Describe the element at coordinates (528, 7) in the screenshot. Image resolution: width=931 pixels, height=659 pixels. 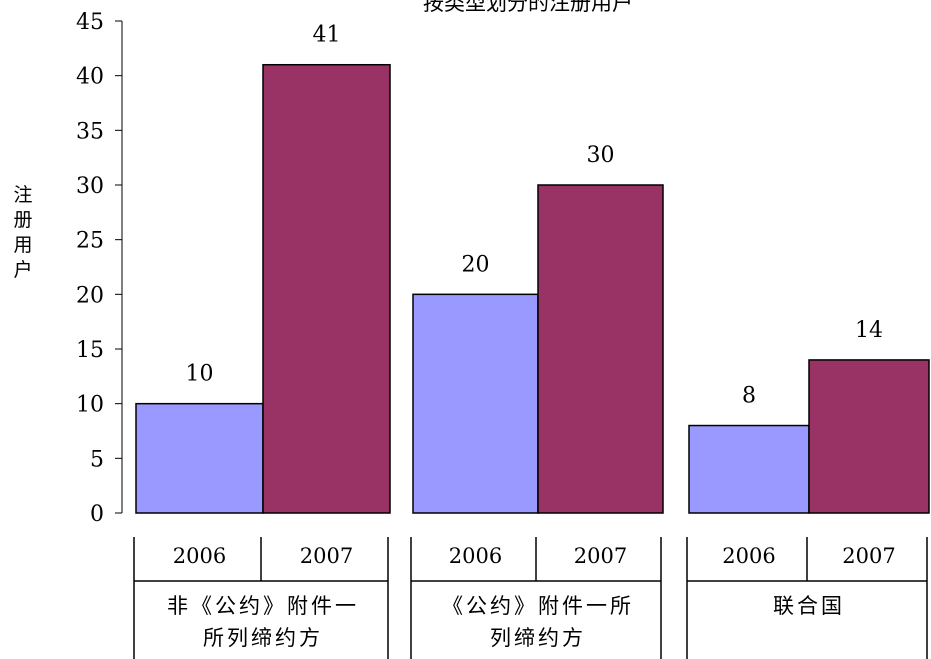
I see `chart-title: 按类型划分的注册用户` at that location.